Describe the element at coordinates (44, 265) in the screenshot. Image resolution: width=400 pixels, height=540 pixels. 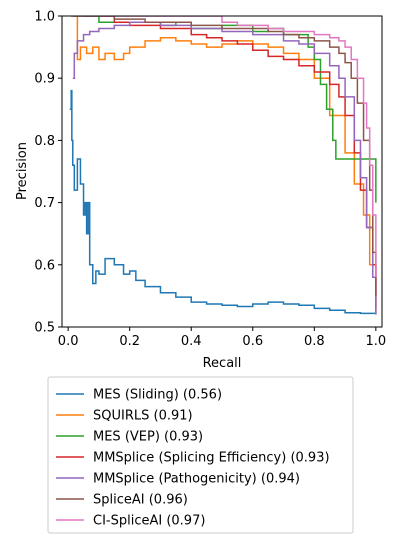
I see `y-tick-label: 0.6` at that location.